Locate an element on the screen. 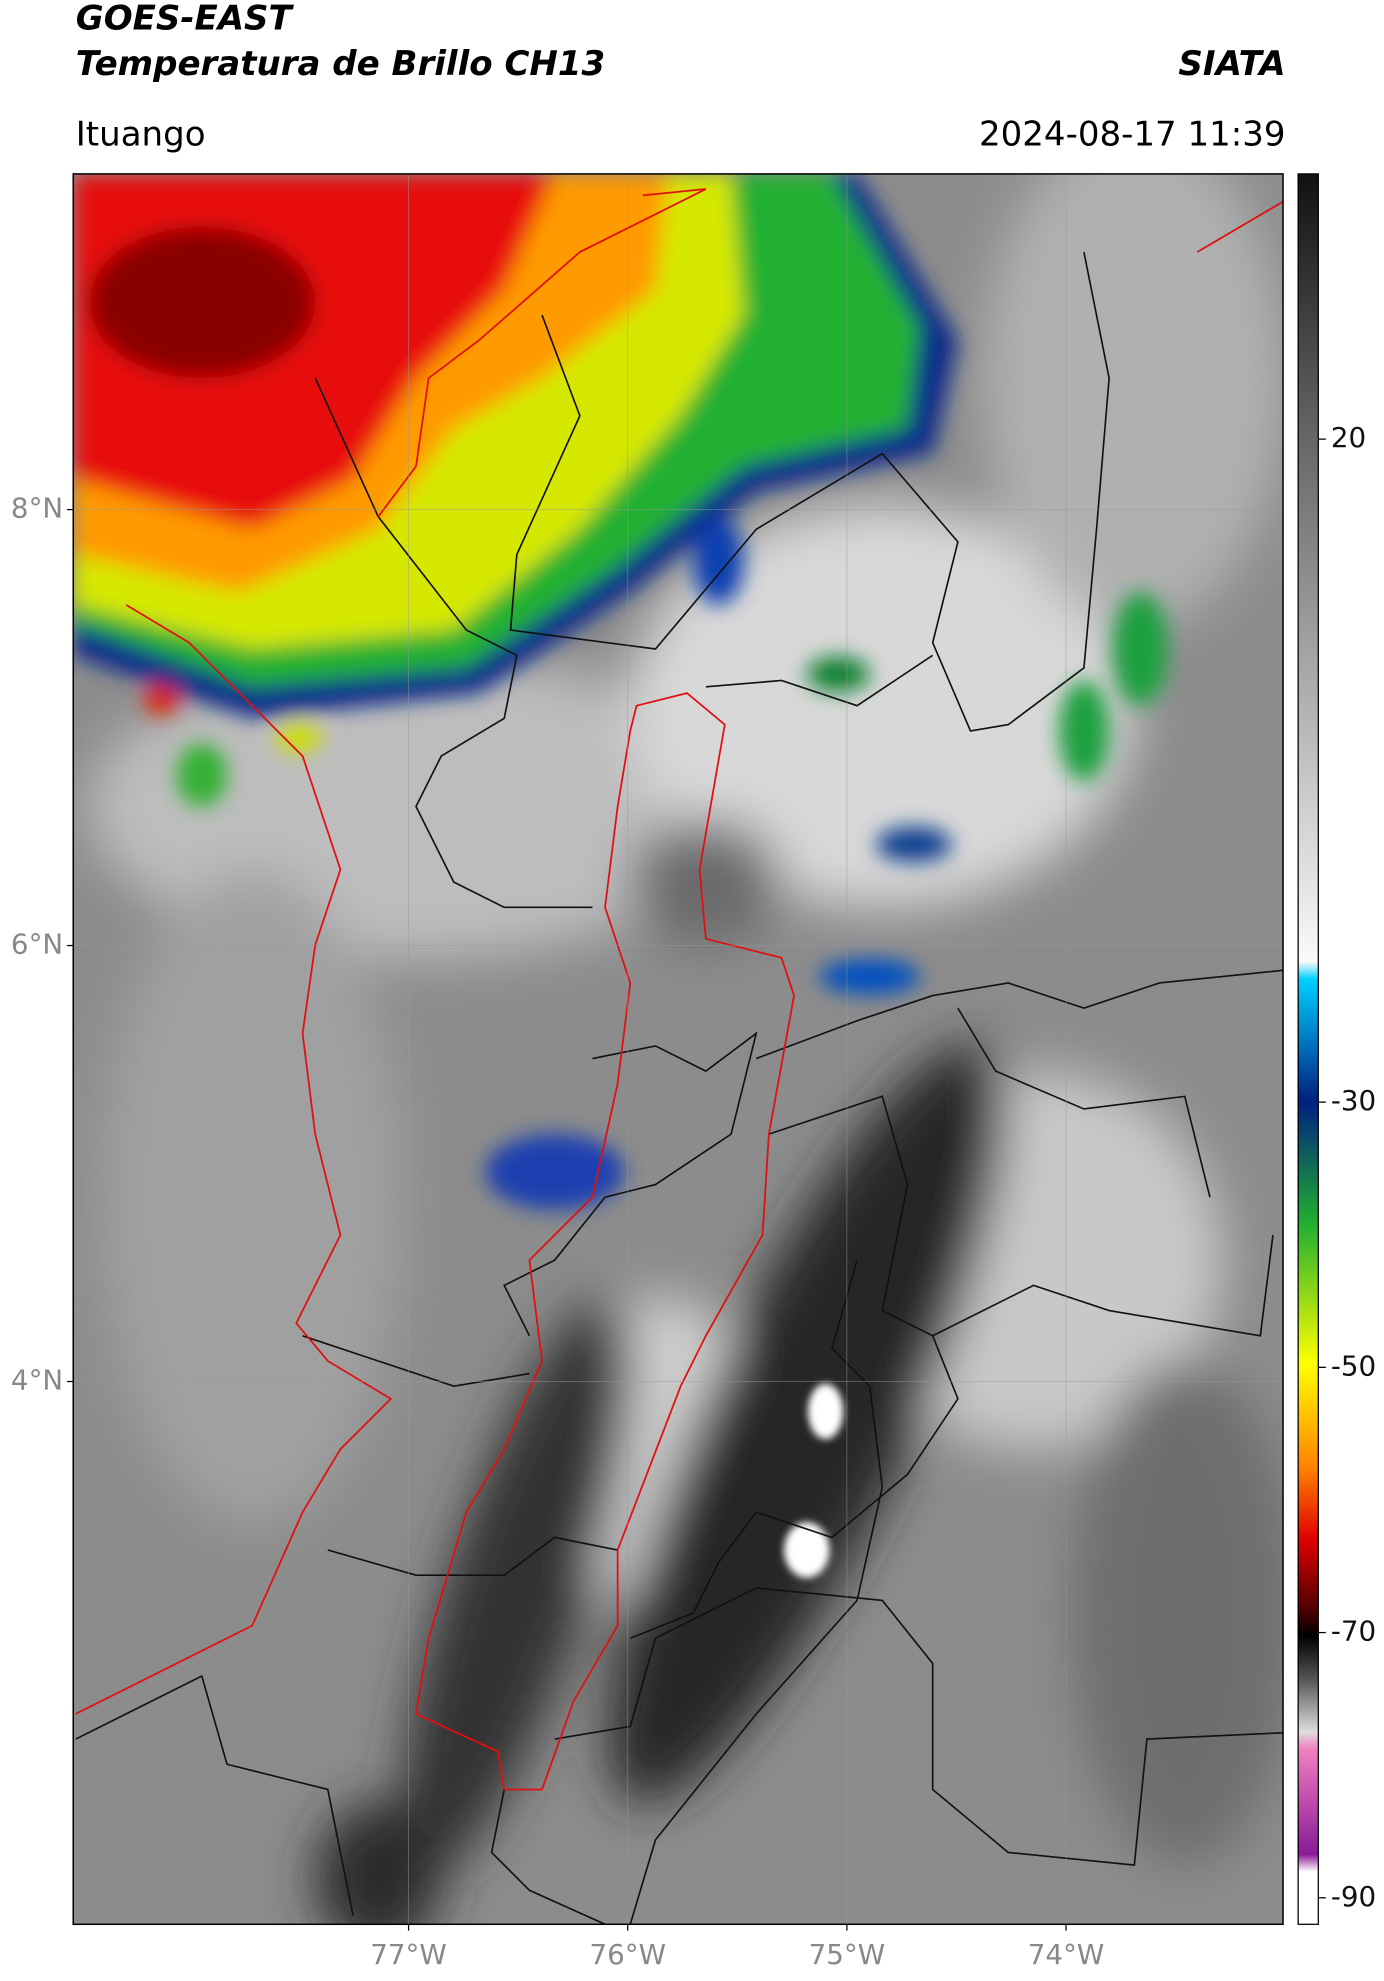  source: SIATA is located at coordinates (1231, 64).